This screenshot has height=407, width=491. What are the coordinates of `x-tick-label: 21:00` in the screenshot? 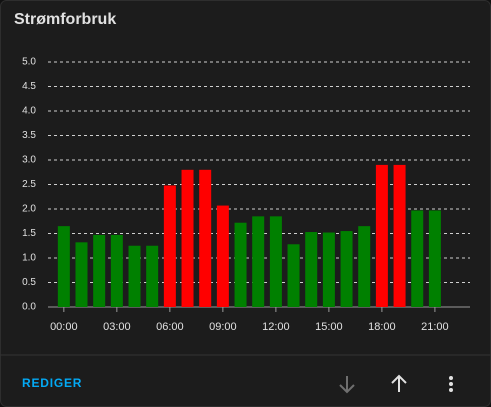 It's located at (435, 327).